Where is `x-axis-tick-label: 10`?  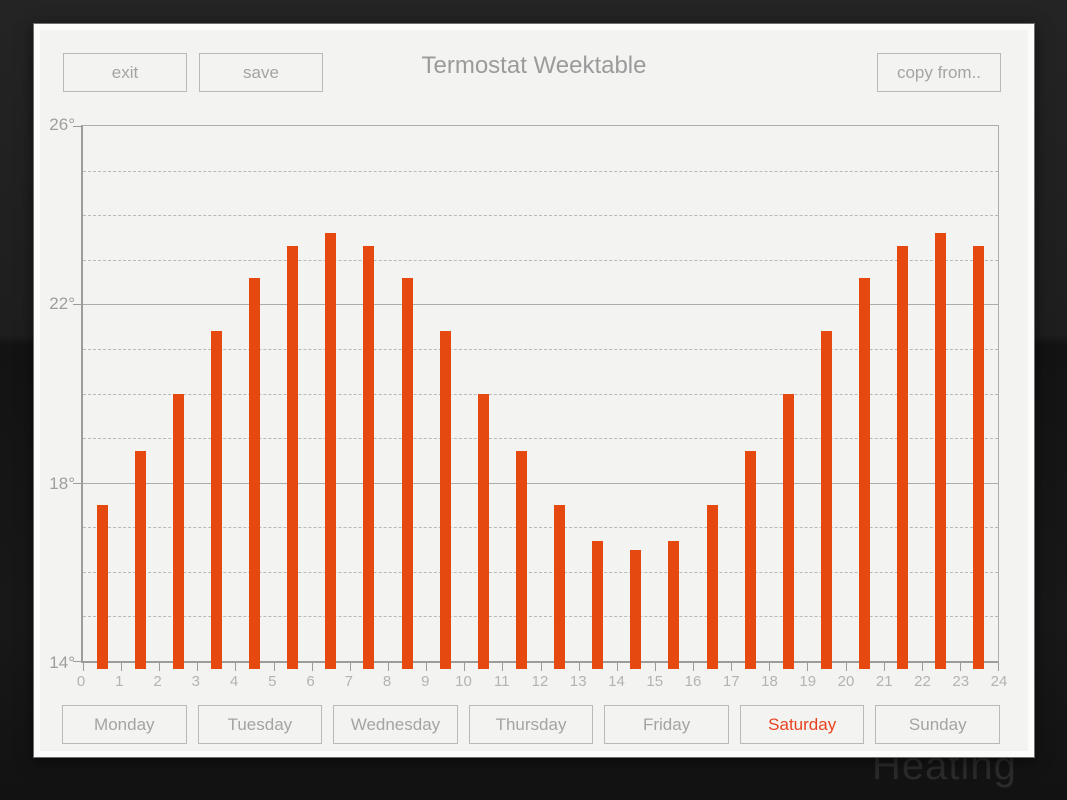 x-axis-tick-label: 10 is located at coordinates (463, 681).